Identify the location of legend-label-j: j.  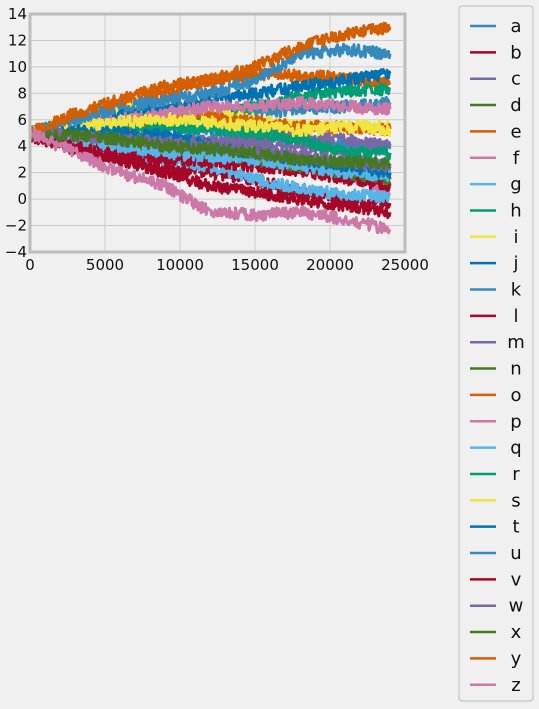
(515, 263).